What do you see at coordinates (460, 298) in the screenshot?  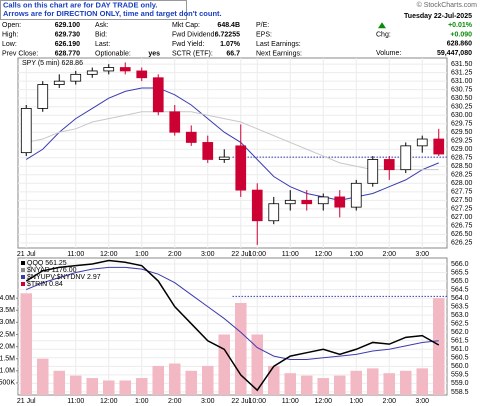 I see `y-tick-label: 564.0` at bounding box center [460, 298].